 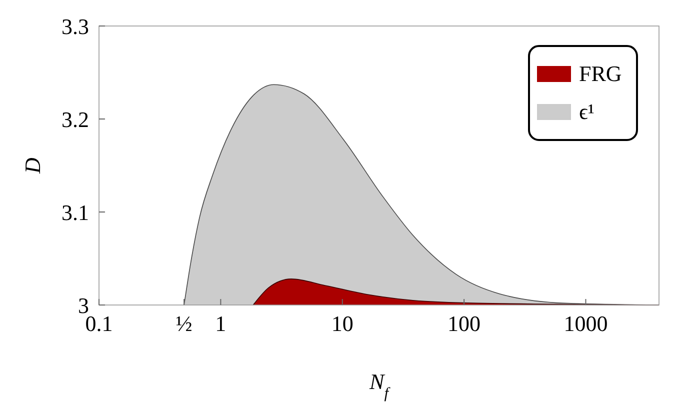 I want to click on x-tick-label: 1000, so click(x=586, y=323).